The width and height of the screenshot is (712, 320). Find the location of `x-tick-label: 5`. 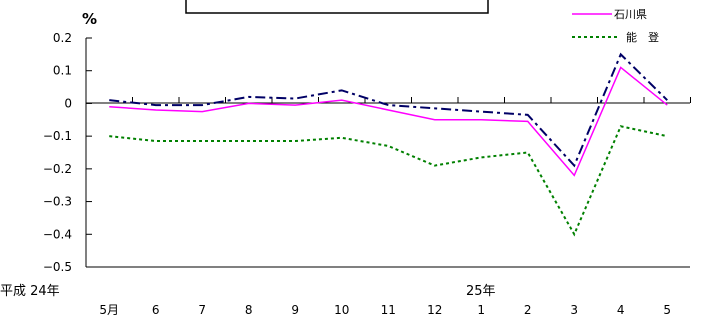

x-tick-label: 5 is located at coordinates (667, 310).